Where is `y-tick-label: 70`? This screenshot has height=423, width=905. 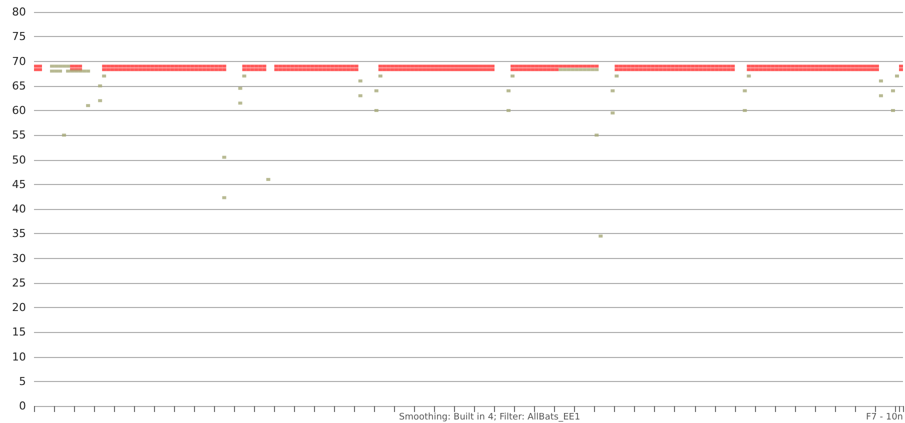 y-tick-label: 70 is located at coordinates (19, 61).